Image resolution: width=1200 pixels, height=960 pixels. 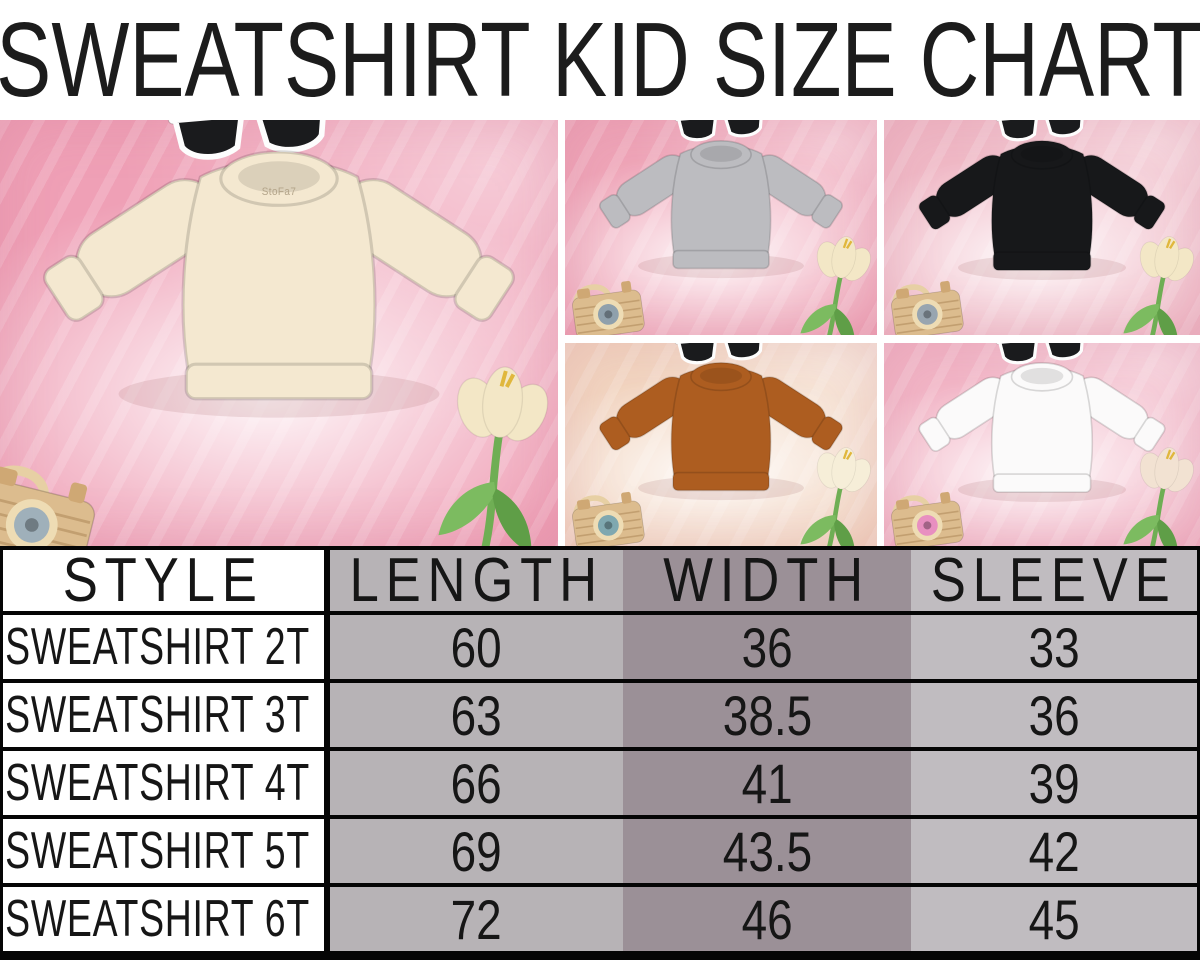 What do you see at coordinates (1042, 227) in the screenshot?
I see `product-photo-black` at bounding box center [1042, 227].